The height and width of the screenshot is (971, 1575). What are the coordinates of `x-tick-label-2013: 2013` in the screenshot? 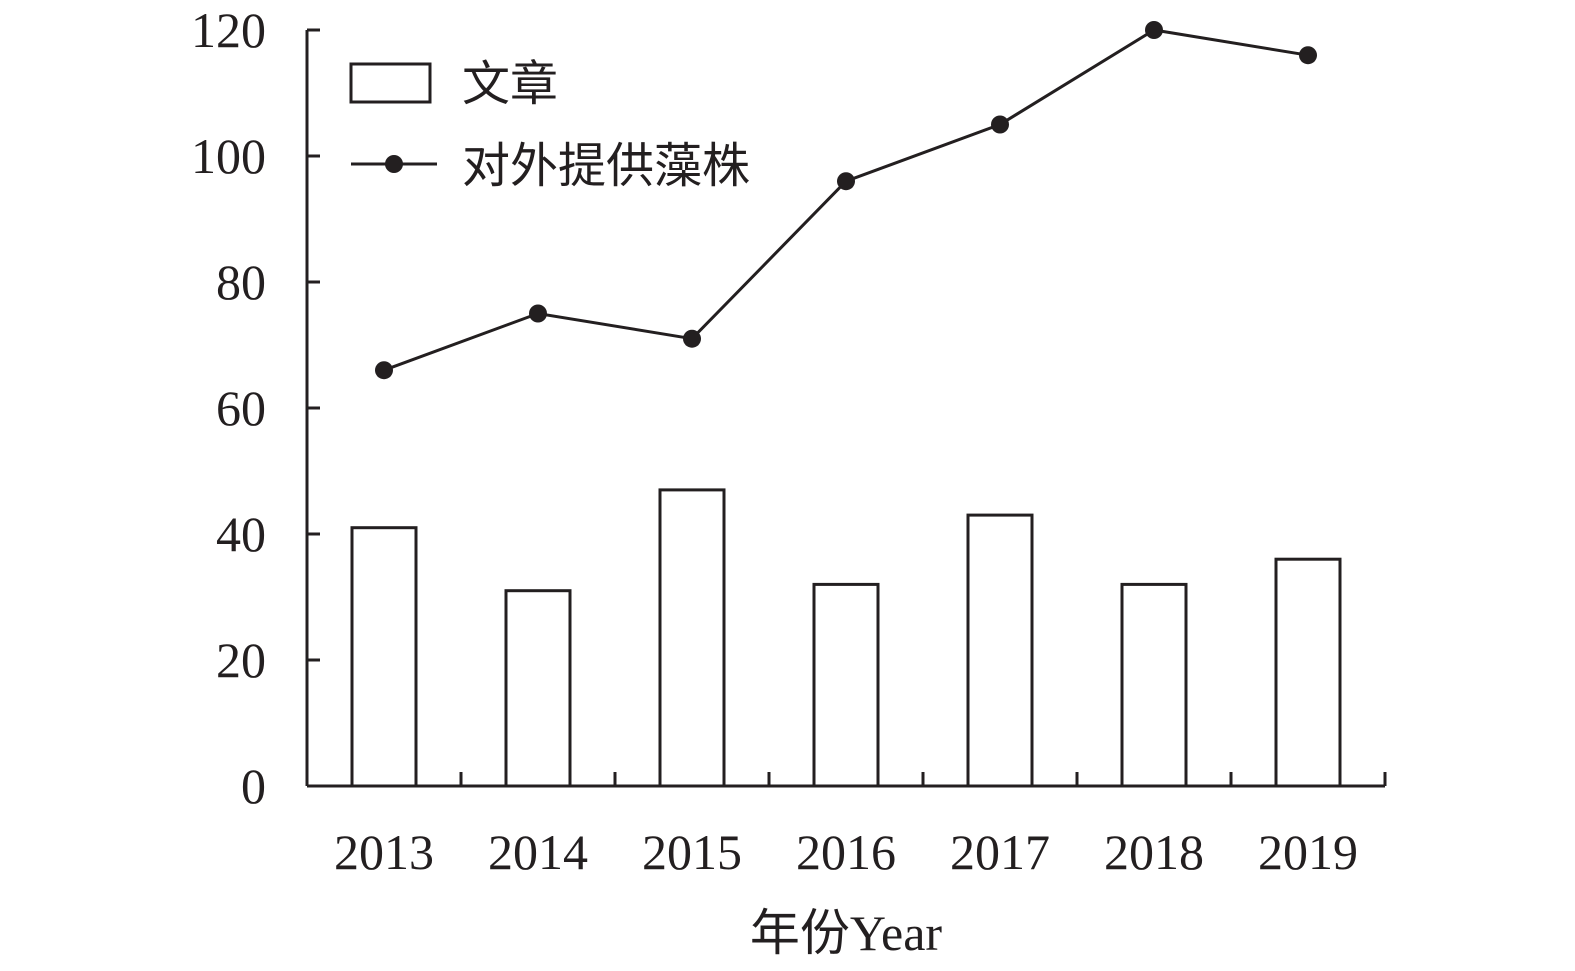 It's located at (384, 852).